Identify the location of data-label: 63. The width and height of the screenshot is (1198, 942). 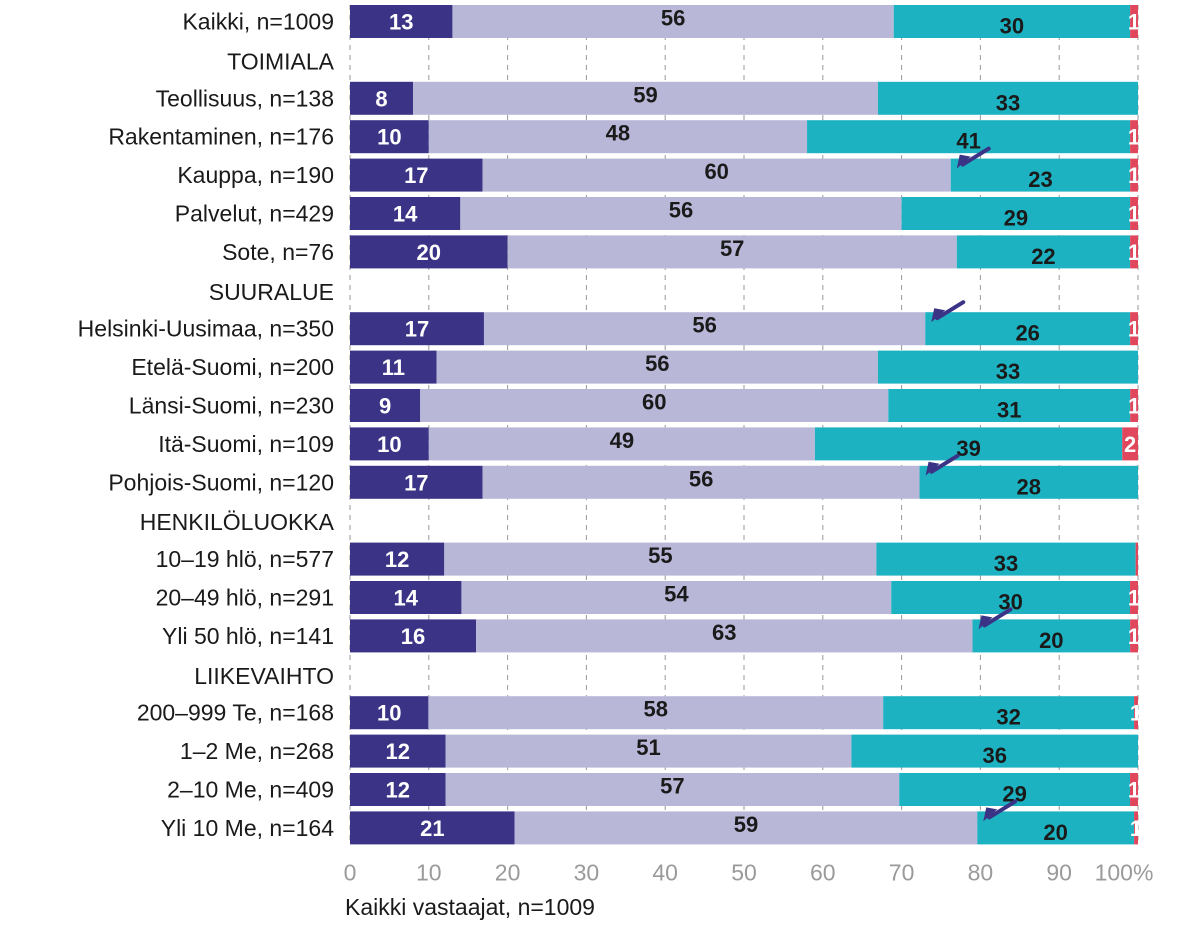
(724, 632).